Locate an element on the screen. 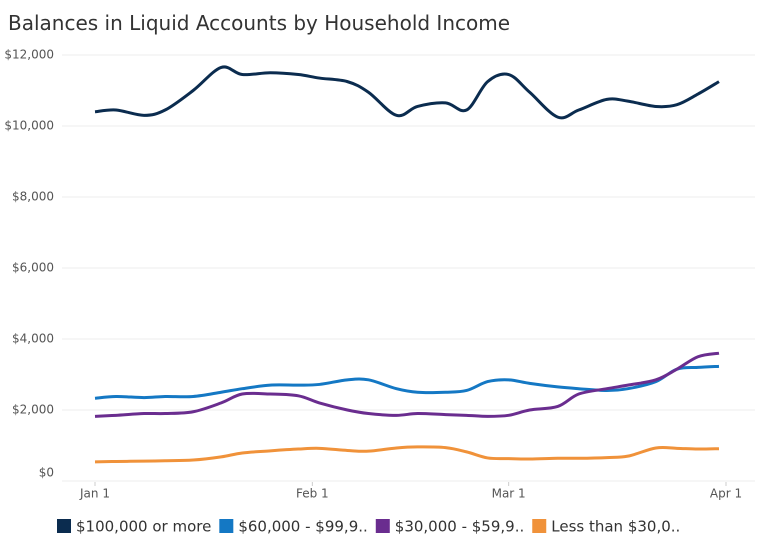  legend-label: Less than $30,0.. is located at coordinates (615, 527).